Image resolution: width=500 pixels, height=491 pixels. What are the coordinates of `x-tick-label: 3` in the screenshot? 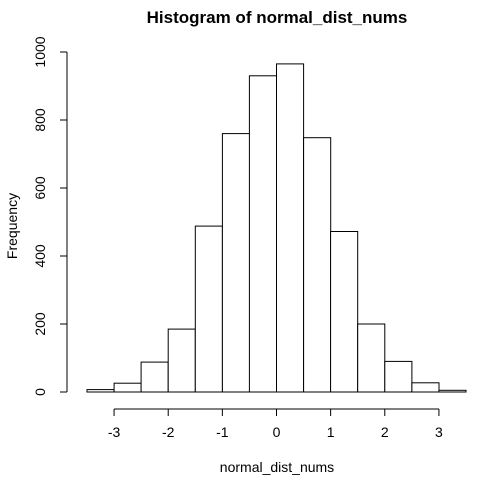 It's located at (439, 432).